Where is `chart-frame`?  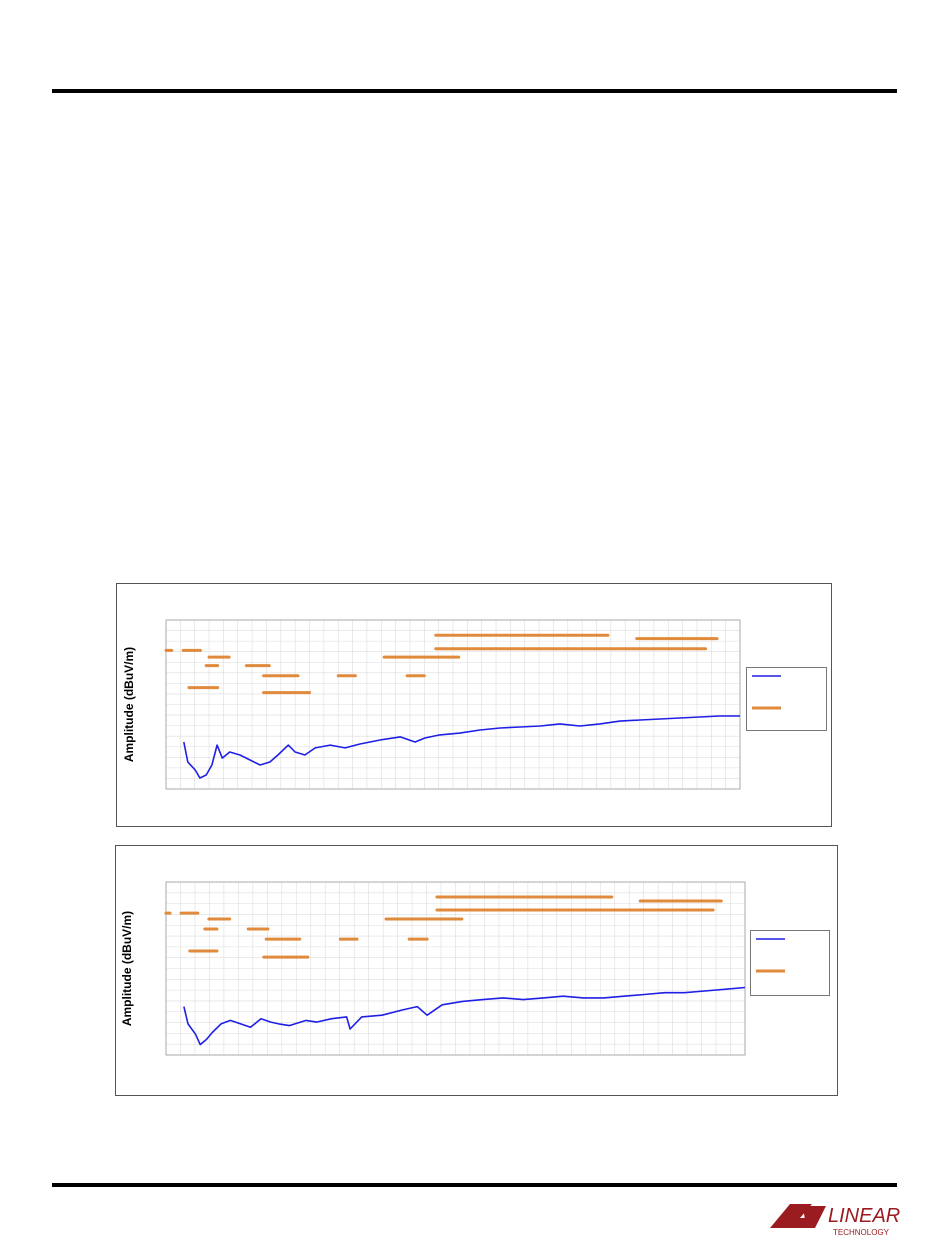 chart-frame is located at coordinates (474, 705).